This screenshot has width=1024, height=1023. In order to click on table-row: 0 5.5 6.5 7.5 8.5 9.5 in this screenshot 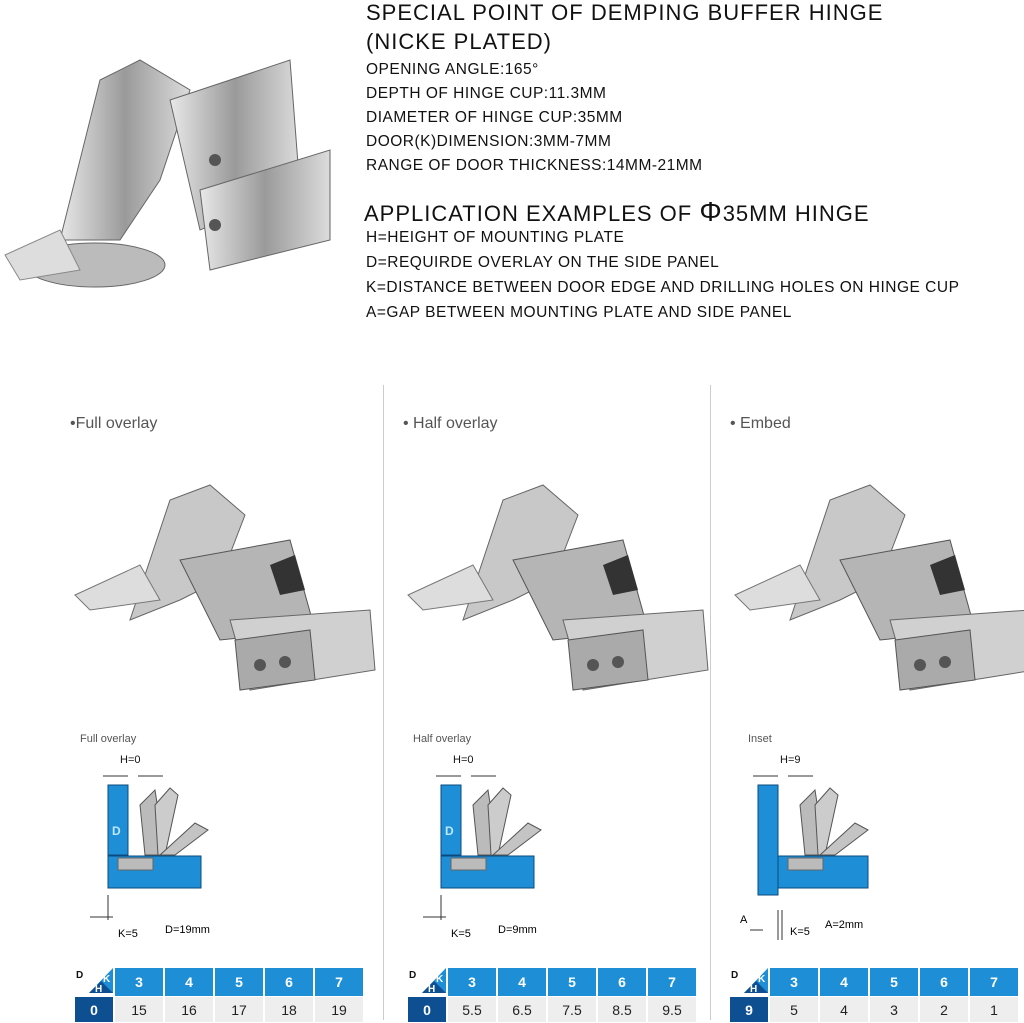, I will do `click(552, 1009)`.